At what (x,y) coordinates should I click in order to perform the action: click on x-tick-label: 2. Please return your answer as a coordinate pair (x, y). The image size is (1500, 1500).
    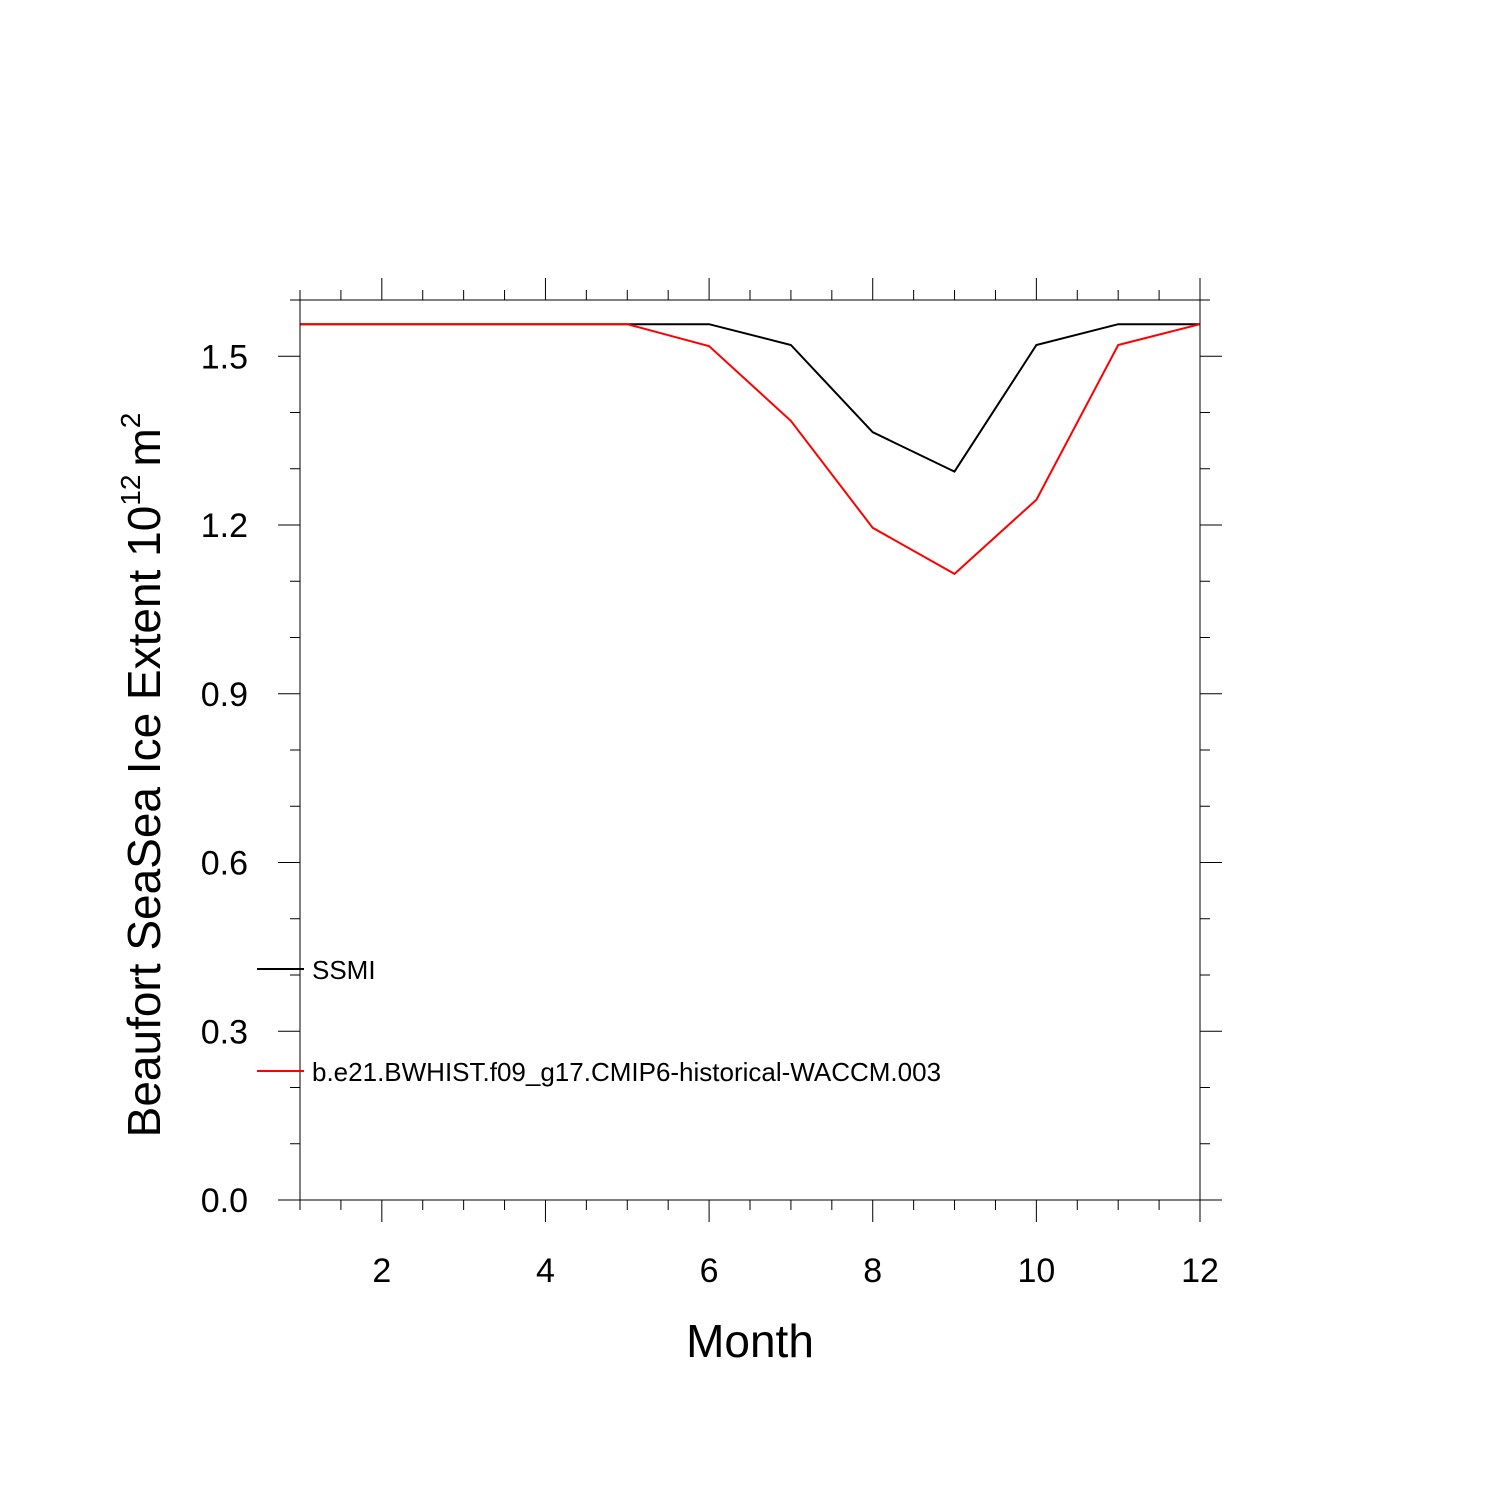
    Looking at the image, I should click on (381, 1271).